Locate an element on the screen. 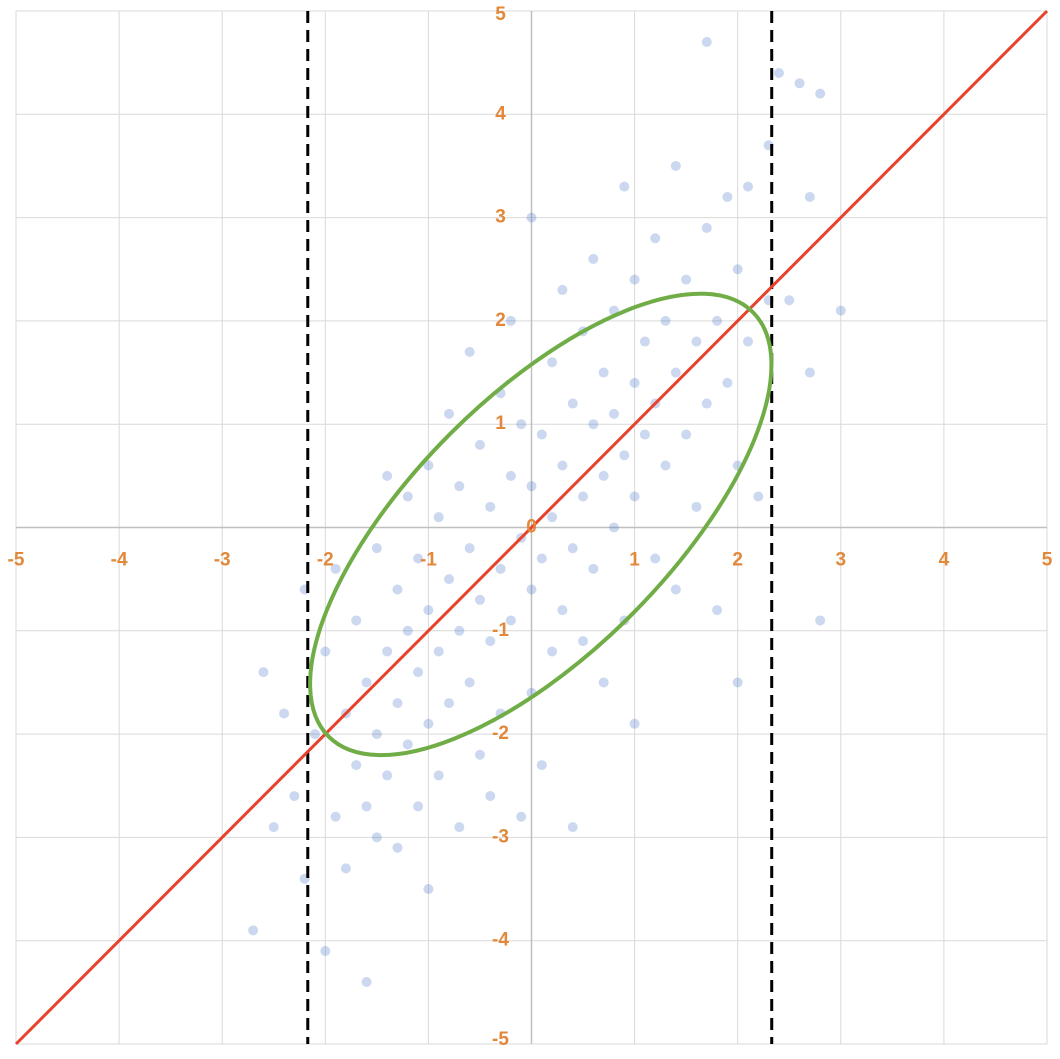  y-tick-label: 0 is located at coordinates (531, 527).